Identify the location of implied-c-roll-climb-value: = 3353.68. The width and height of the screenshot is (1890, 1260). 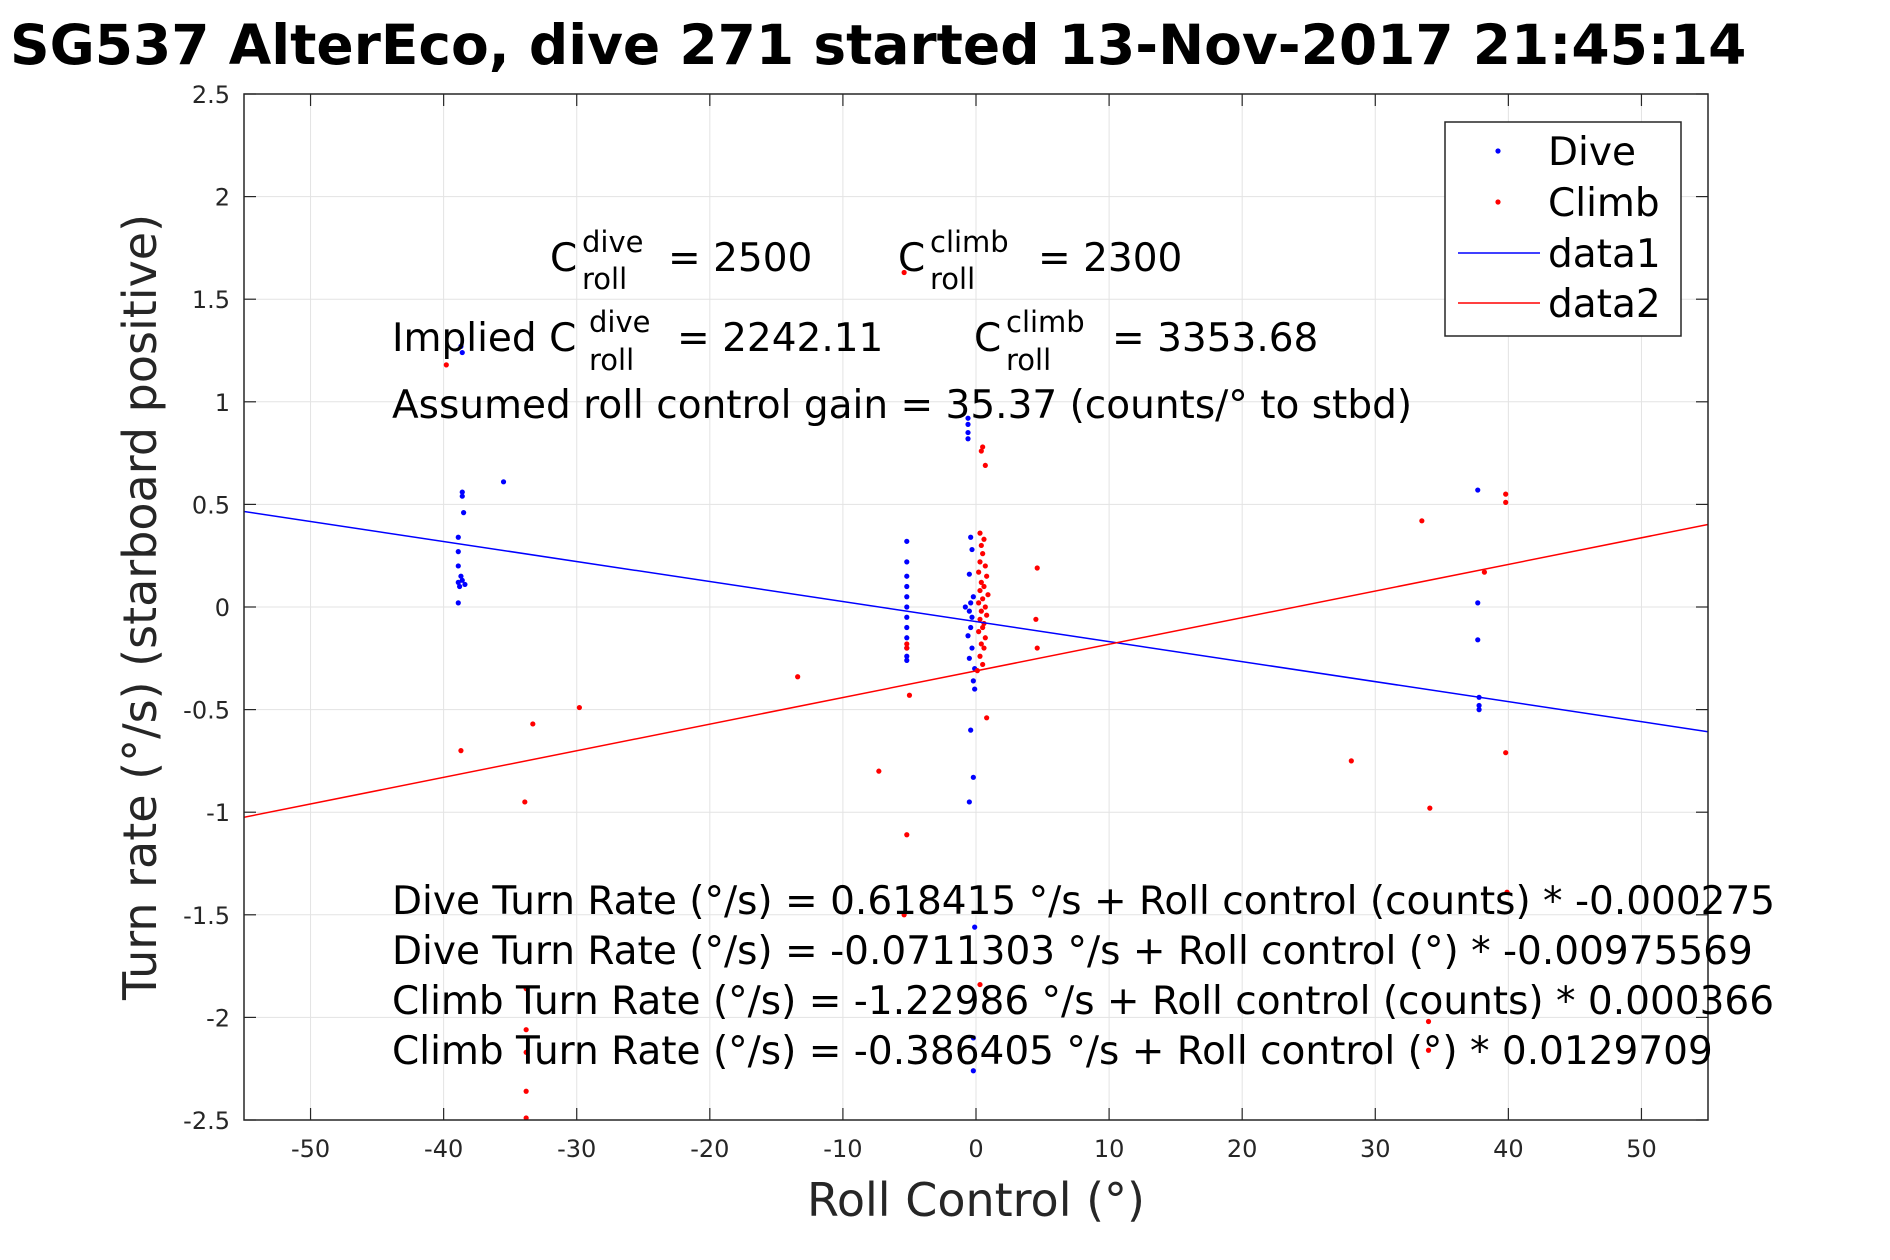
(1215, 338).